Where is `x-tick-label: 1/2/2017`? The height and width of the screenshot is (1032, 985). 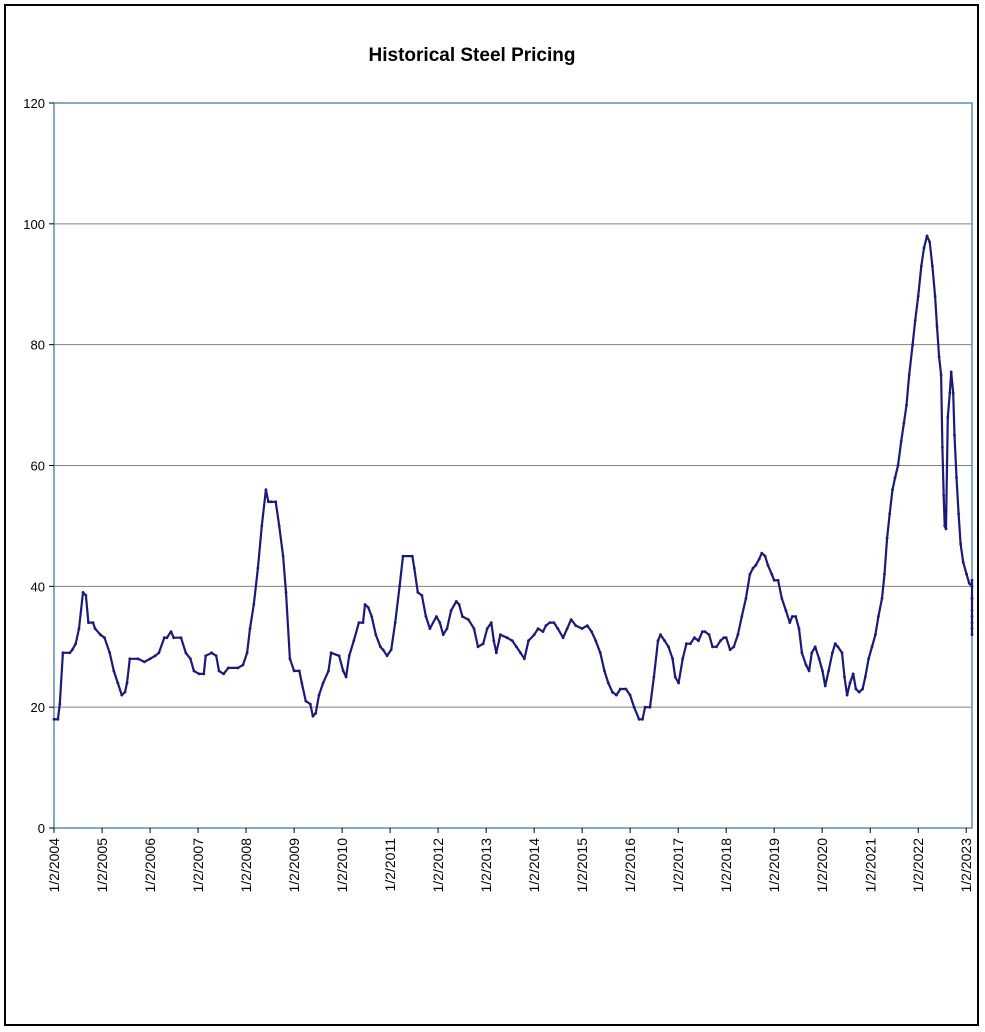
x-tick-label: 1/2/2017 is located at coordinates (678, 865).